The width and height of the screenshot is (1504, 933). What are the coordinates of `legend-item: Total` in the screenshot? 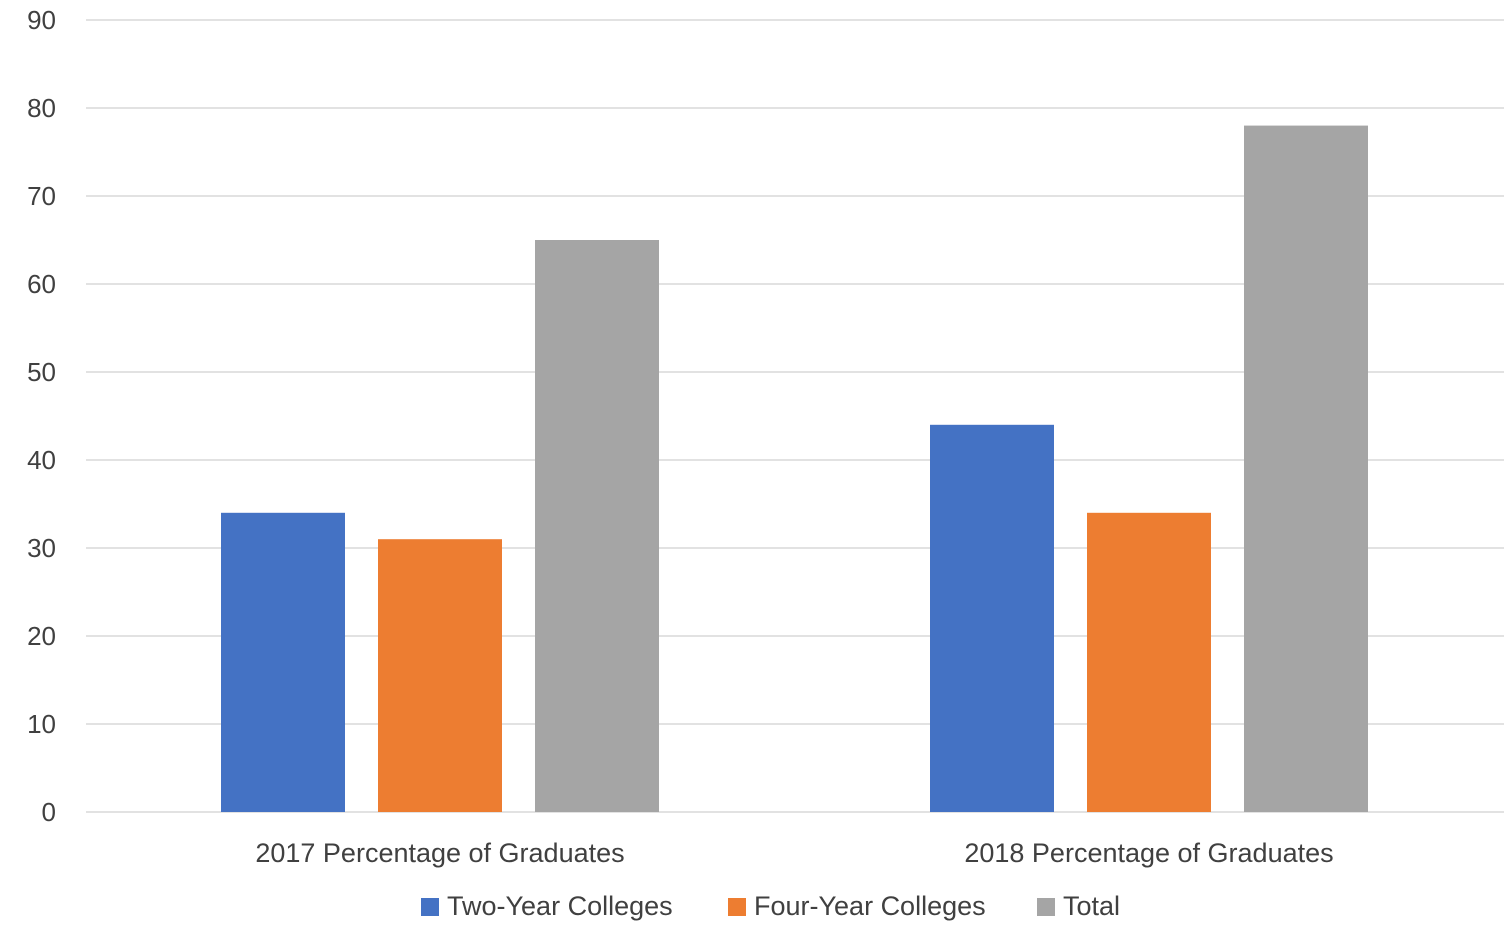 It's located at (1078, 906).